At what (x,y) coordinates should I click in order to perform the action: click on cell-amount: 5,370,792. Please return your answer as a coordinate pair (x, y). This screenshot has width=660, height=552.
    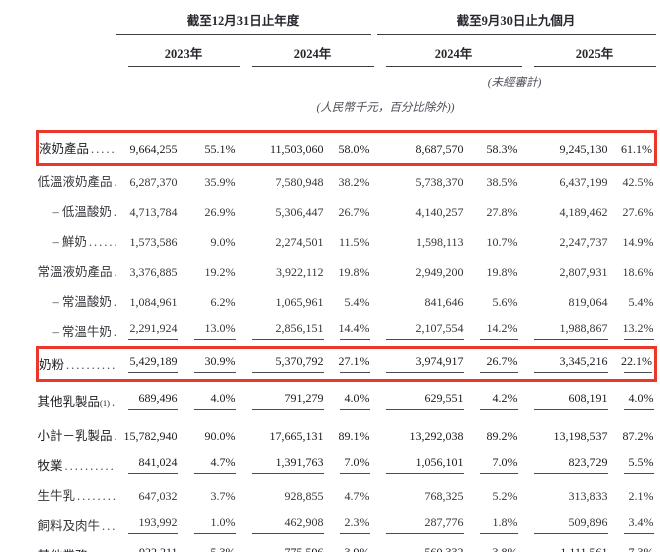
    Looking at the image, I should click on (283, 364).